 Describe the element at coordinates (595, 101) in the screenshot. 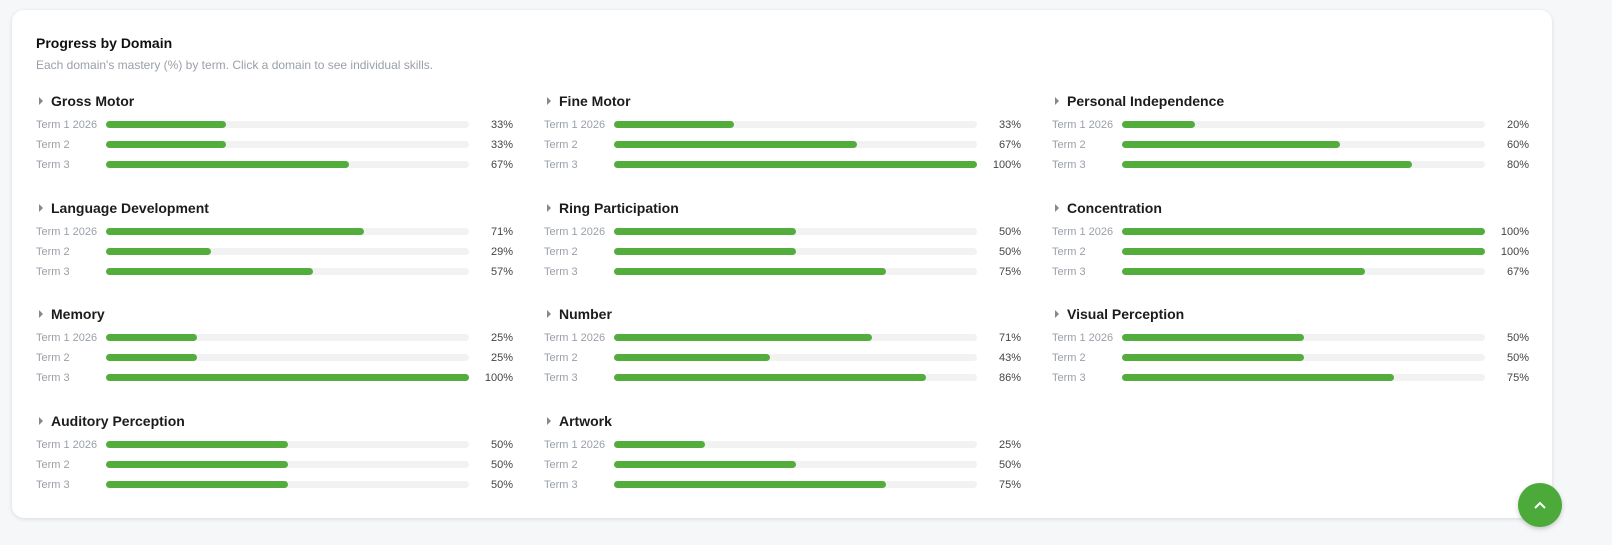

I see `domain-name: Fine Motor` at that location.